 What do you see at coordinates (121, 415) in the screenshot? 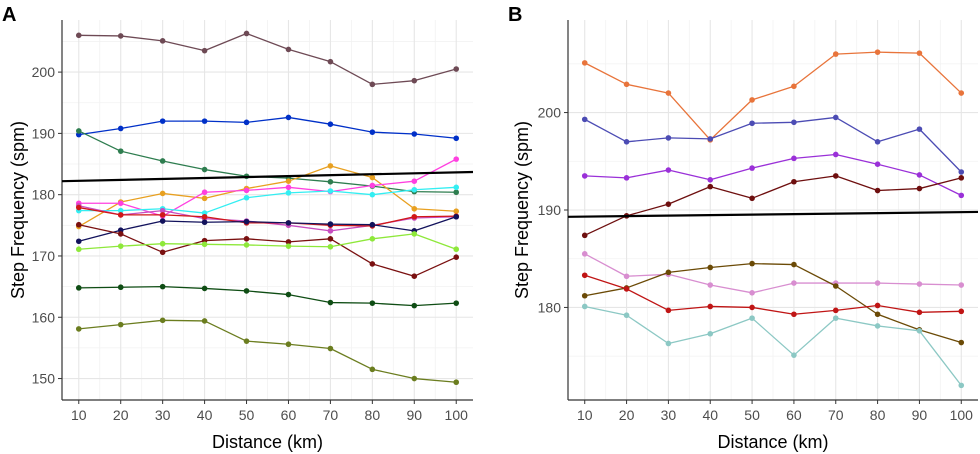
I see `x-tick-label: 20` at bounding box center [121, 415].